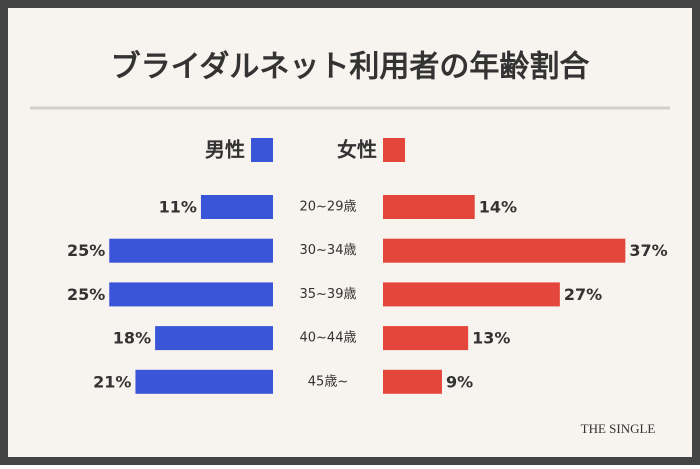 The height and width of the screenshot is (469, 700). Describe the element at coordinates (328, 207) in the screenshot. I see `category-label: 20~29歳` at that location.